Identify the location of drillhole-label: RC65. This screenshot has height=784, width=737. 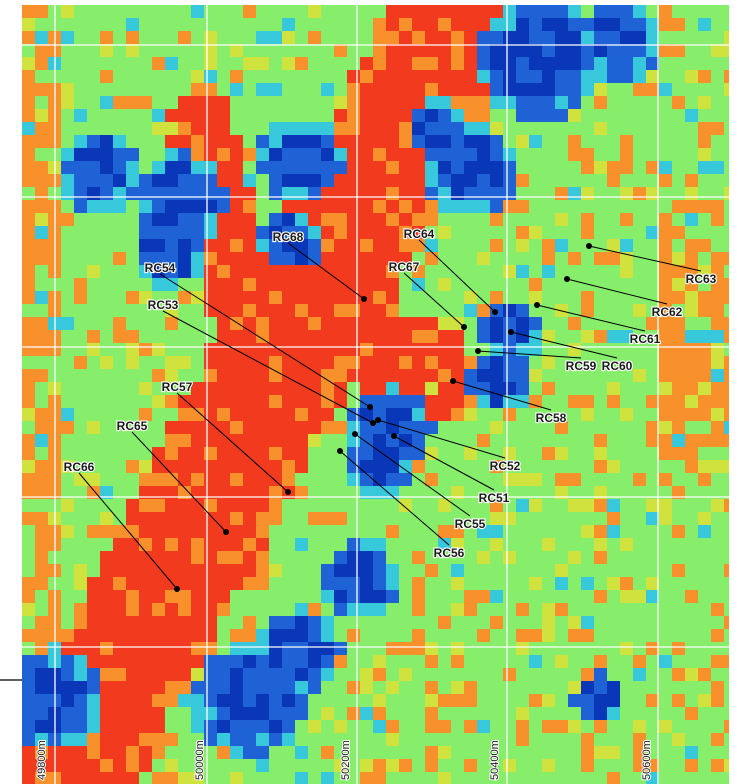
(132, 426).